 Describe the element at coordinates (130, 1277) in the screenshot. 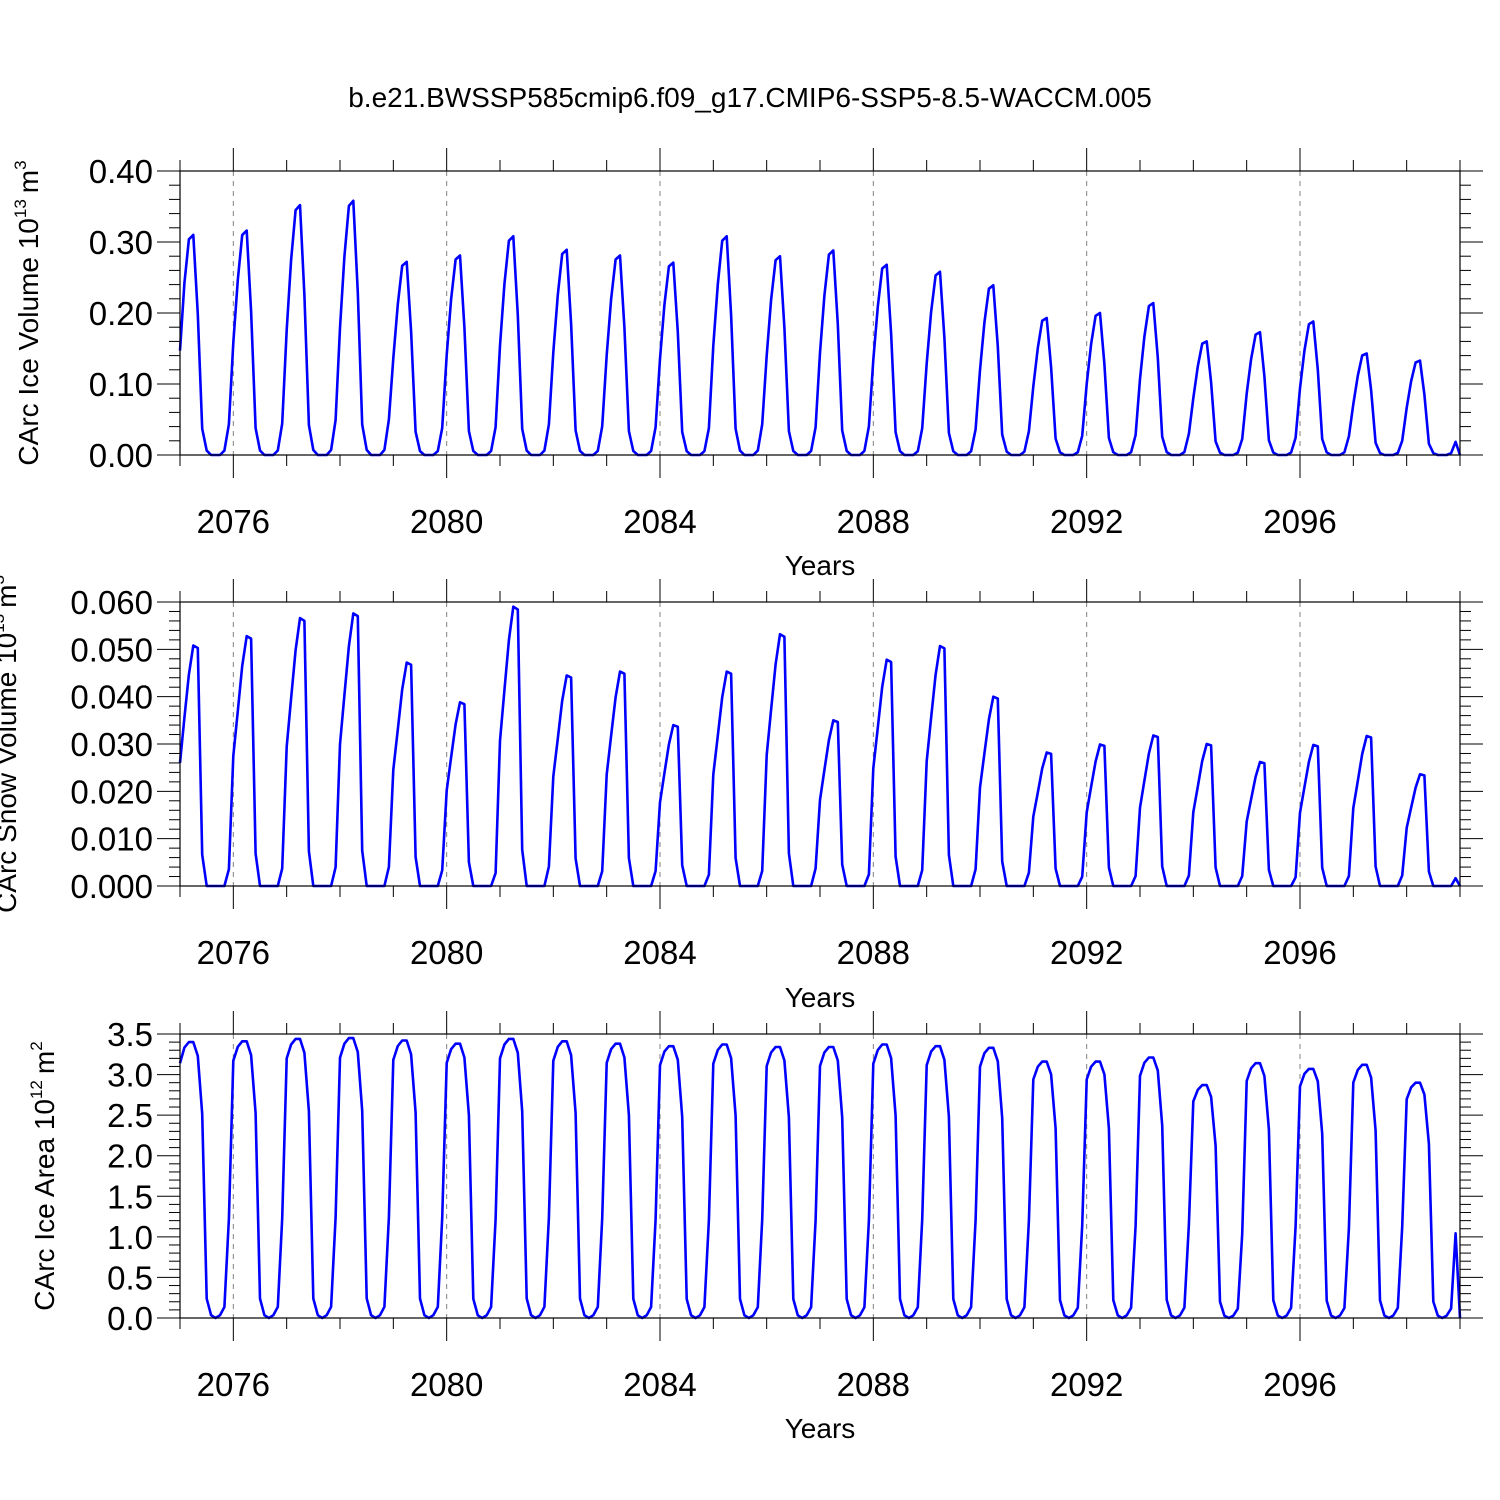

I see `y-tick-label: 0.5` at that location.